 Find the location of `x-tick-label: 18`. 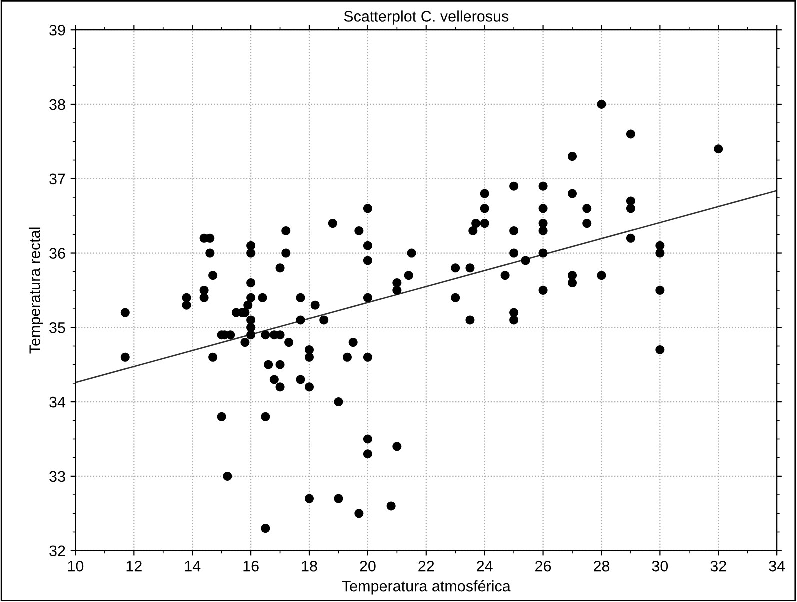

x-tick-label: 18 is located at coordinates (310, 566).